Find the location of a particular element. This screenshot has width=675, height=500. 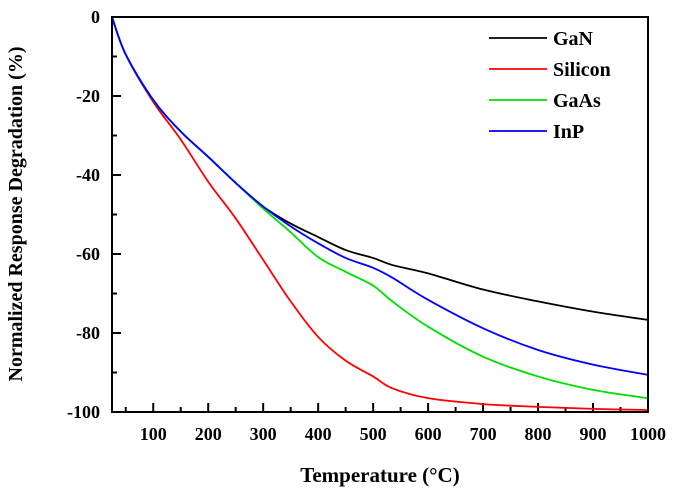

legend-label-gaas: GaAs is located at coordinates (577, 101).